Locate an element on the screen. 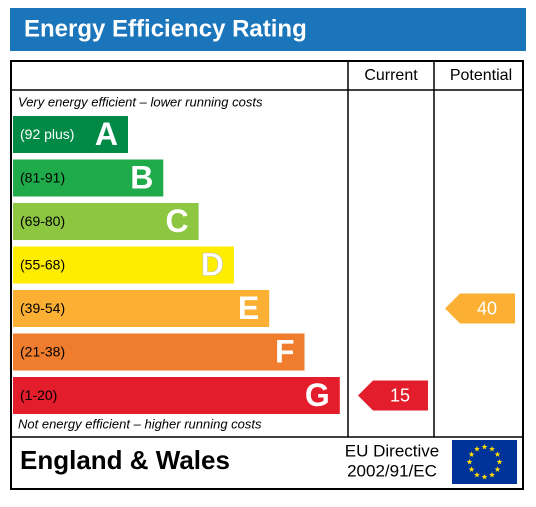 This screenshot has width=536, height=507. column-header: Current is located at coordinates (391, 75).